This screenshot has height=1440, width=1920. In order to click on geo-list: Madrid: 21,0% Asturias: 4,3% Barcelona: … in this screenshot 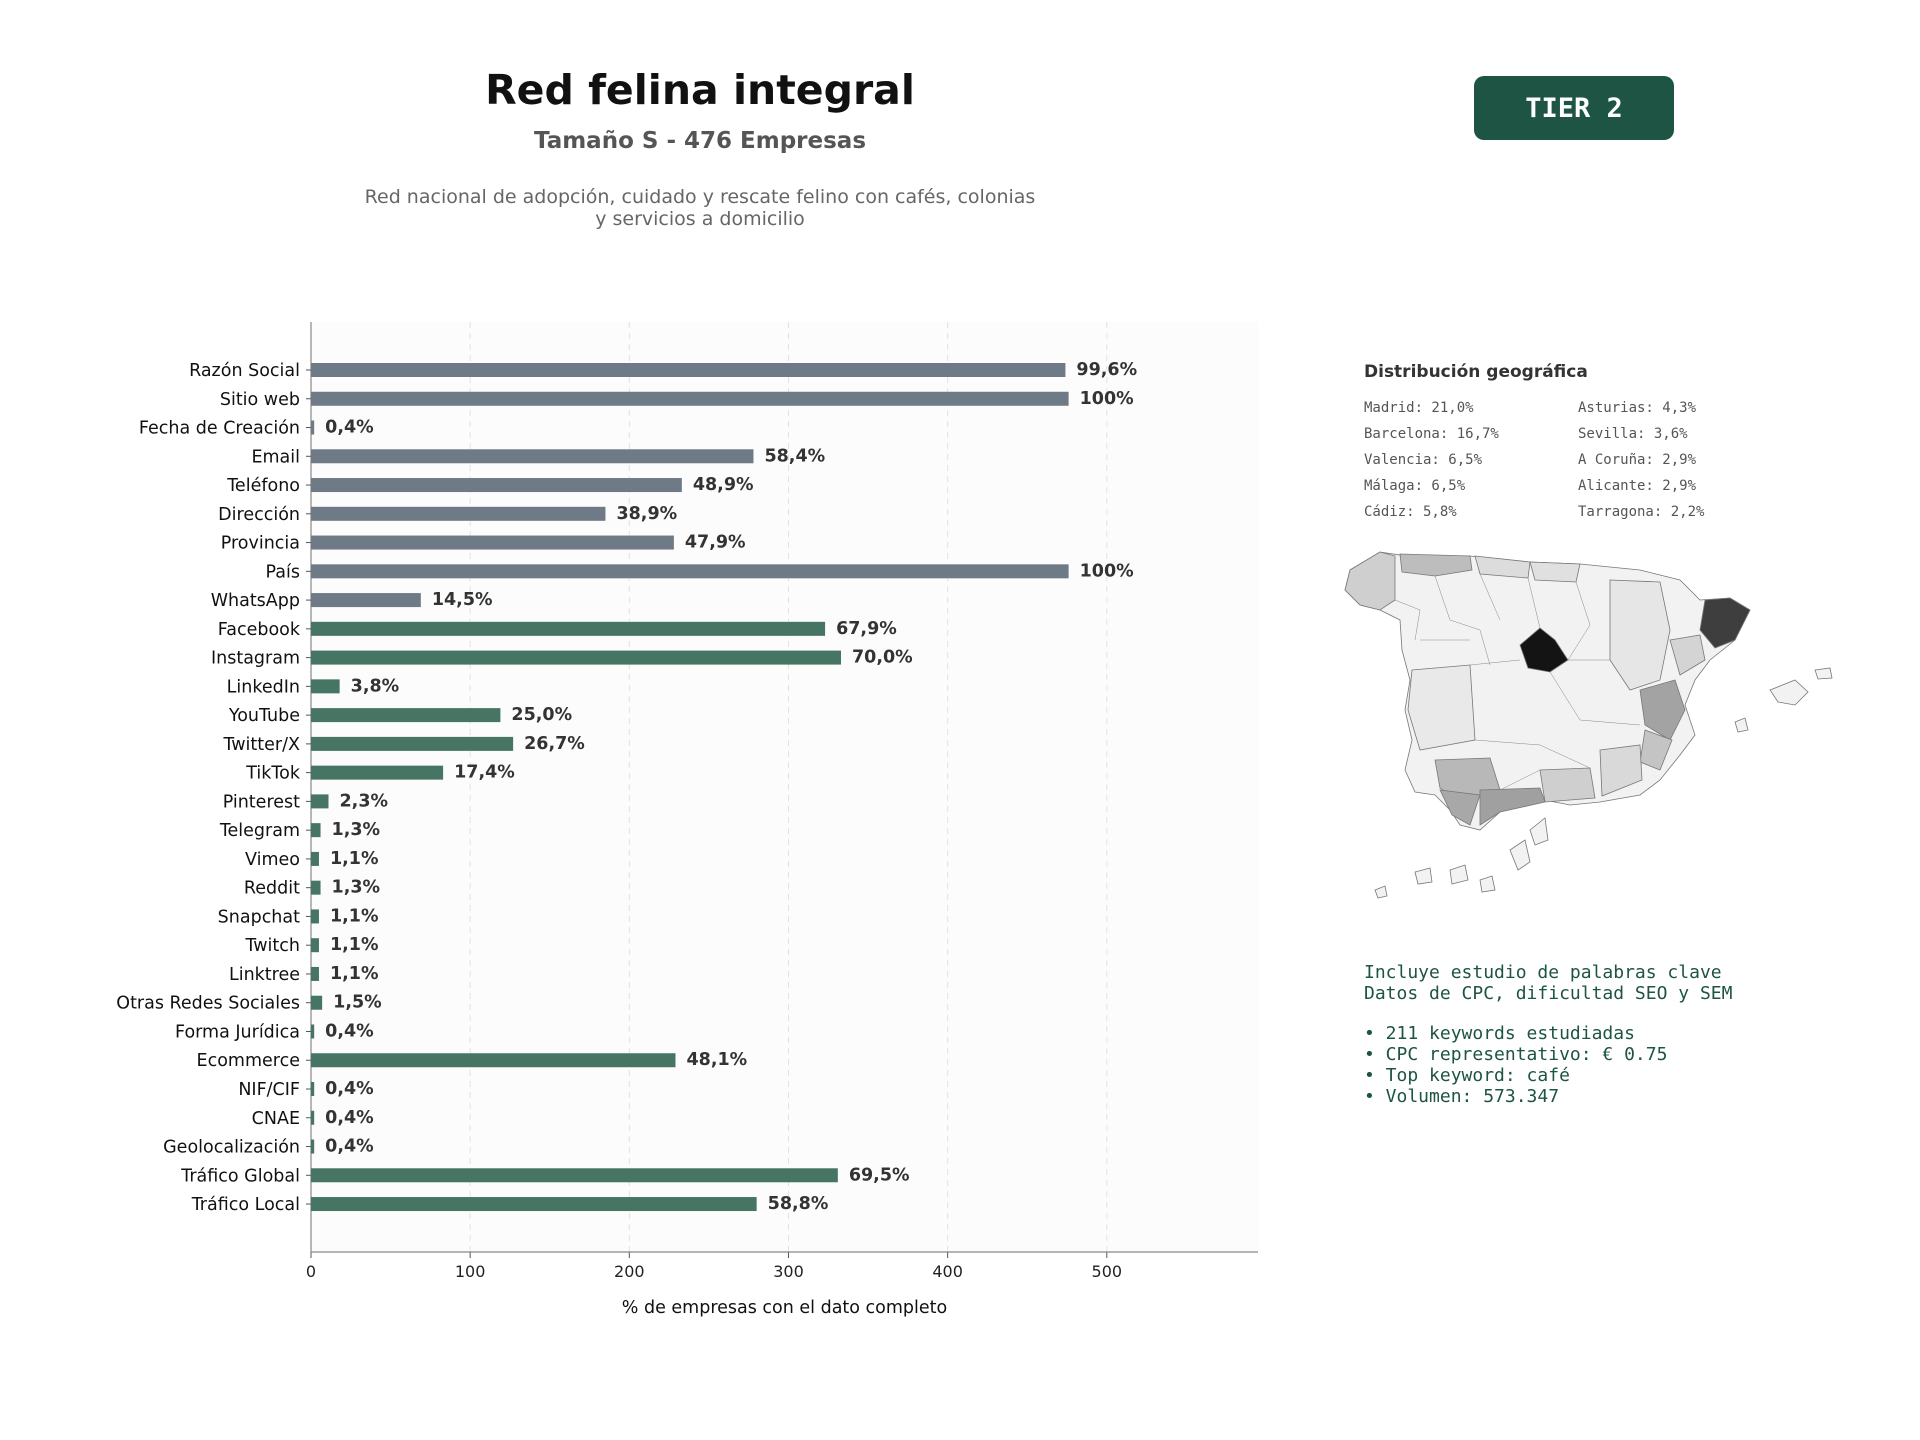, I will do `click(1584, 461)`.